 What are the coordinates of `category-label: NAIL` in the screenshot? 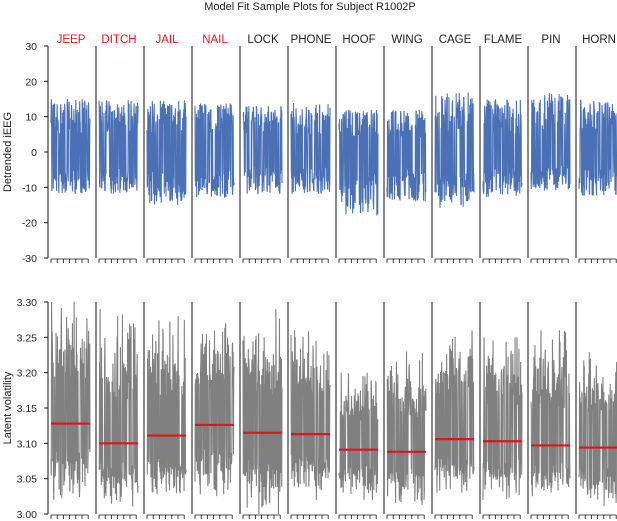 It's located at (215, 40).